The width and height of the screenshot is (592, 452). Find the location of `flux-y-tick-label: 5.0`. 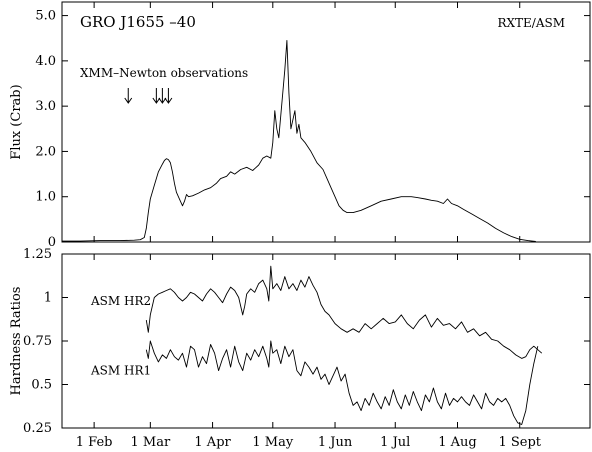

flux-y-tick-label: 5.0 is located at coordinates (45, 16).